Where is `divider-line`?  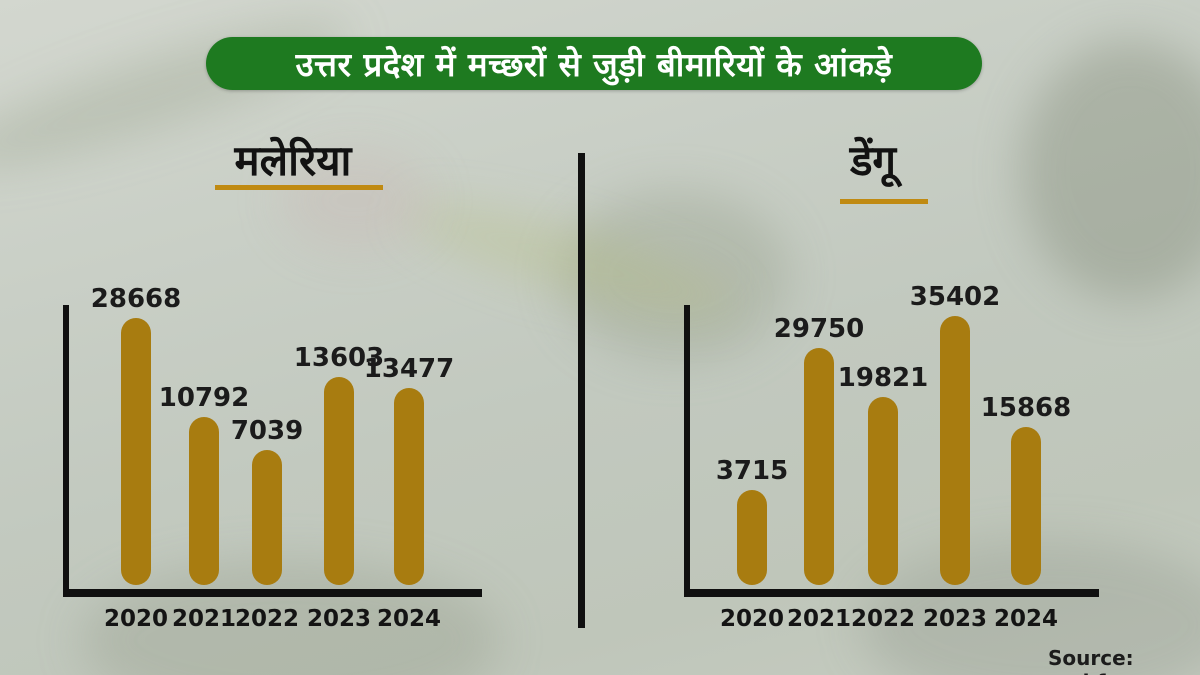 divider-line is located at coordinates (581, 390).